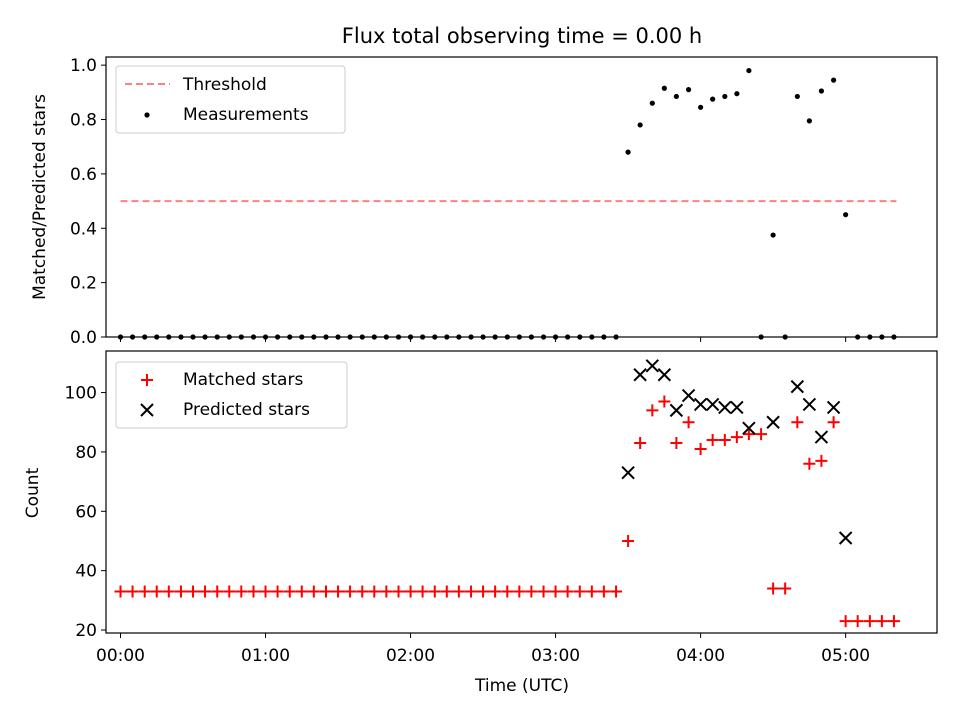 The image size is (960, 720). Describe the element at coordinates (147, 115) in the screenshot. I see `legend-measurements-swatch` at that location.